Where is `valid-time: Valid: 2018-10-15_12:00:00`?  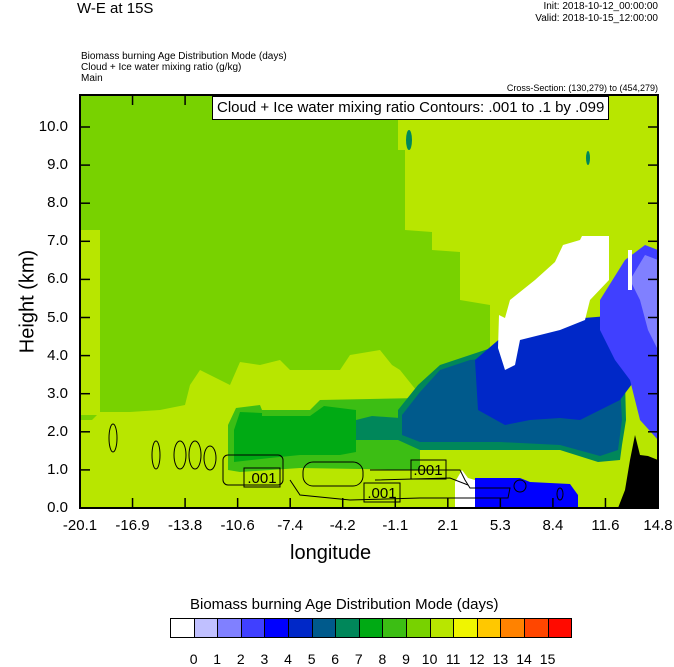
valid-time: Valid: 2018-10-15_12:00:00 is located at coordinates (596, 18).